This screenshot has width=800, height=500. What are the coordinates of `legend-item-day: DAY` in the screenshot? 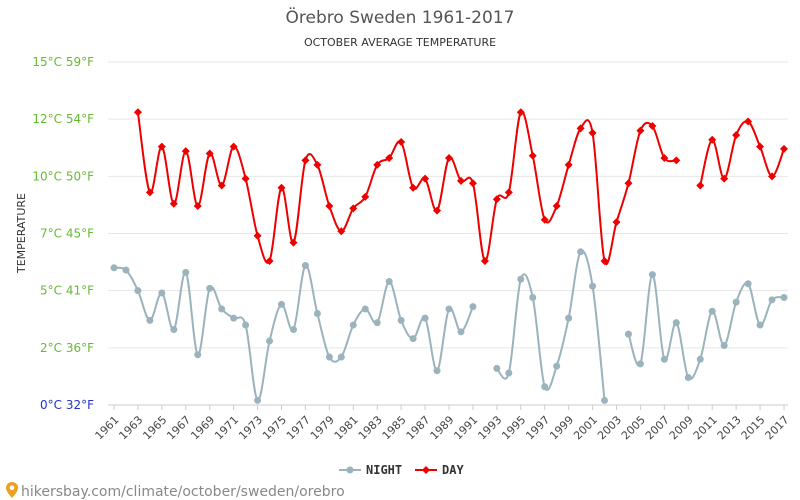 It's located at (439, 470).